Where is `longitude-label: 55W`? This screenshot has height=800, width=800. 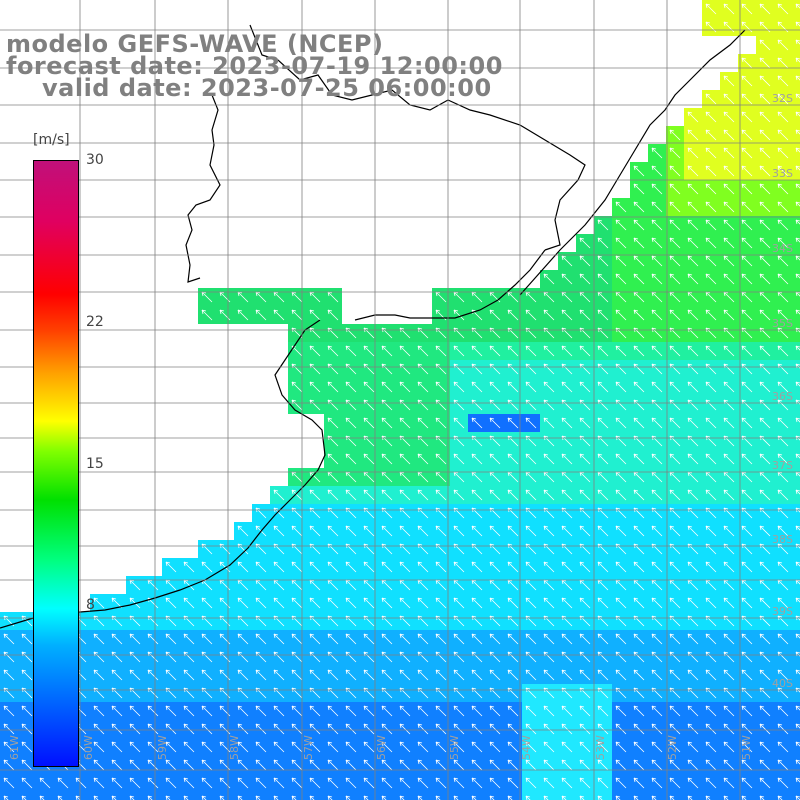
longitude-label: 55W is located at coordinates (454, 747).